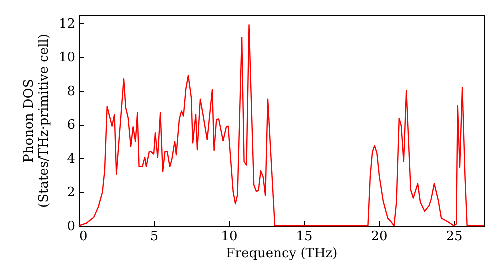  What do you see at coordinates (304, 237) in the screenshot?
I see `x-tick-label: 15` at bounding box center [304, 237].